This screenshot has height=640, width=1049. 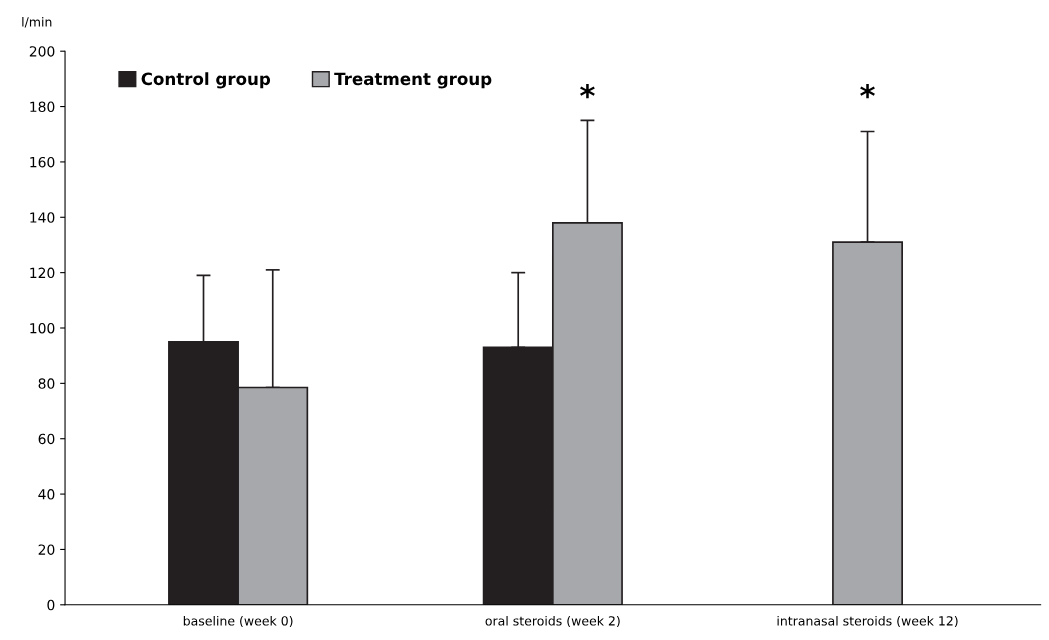 What do you see at coordinates (42, 107) in the screenshot?
I see `y-tick-label: 180` at bounding box center [42, 107].